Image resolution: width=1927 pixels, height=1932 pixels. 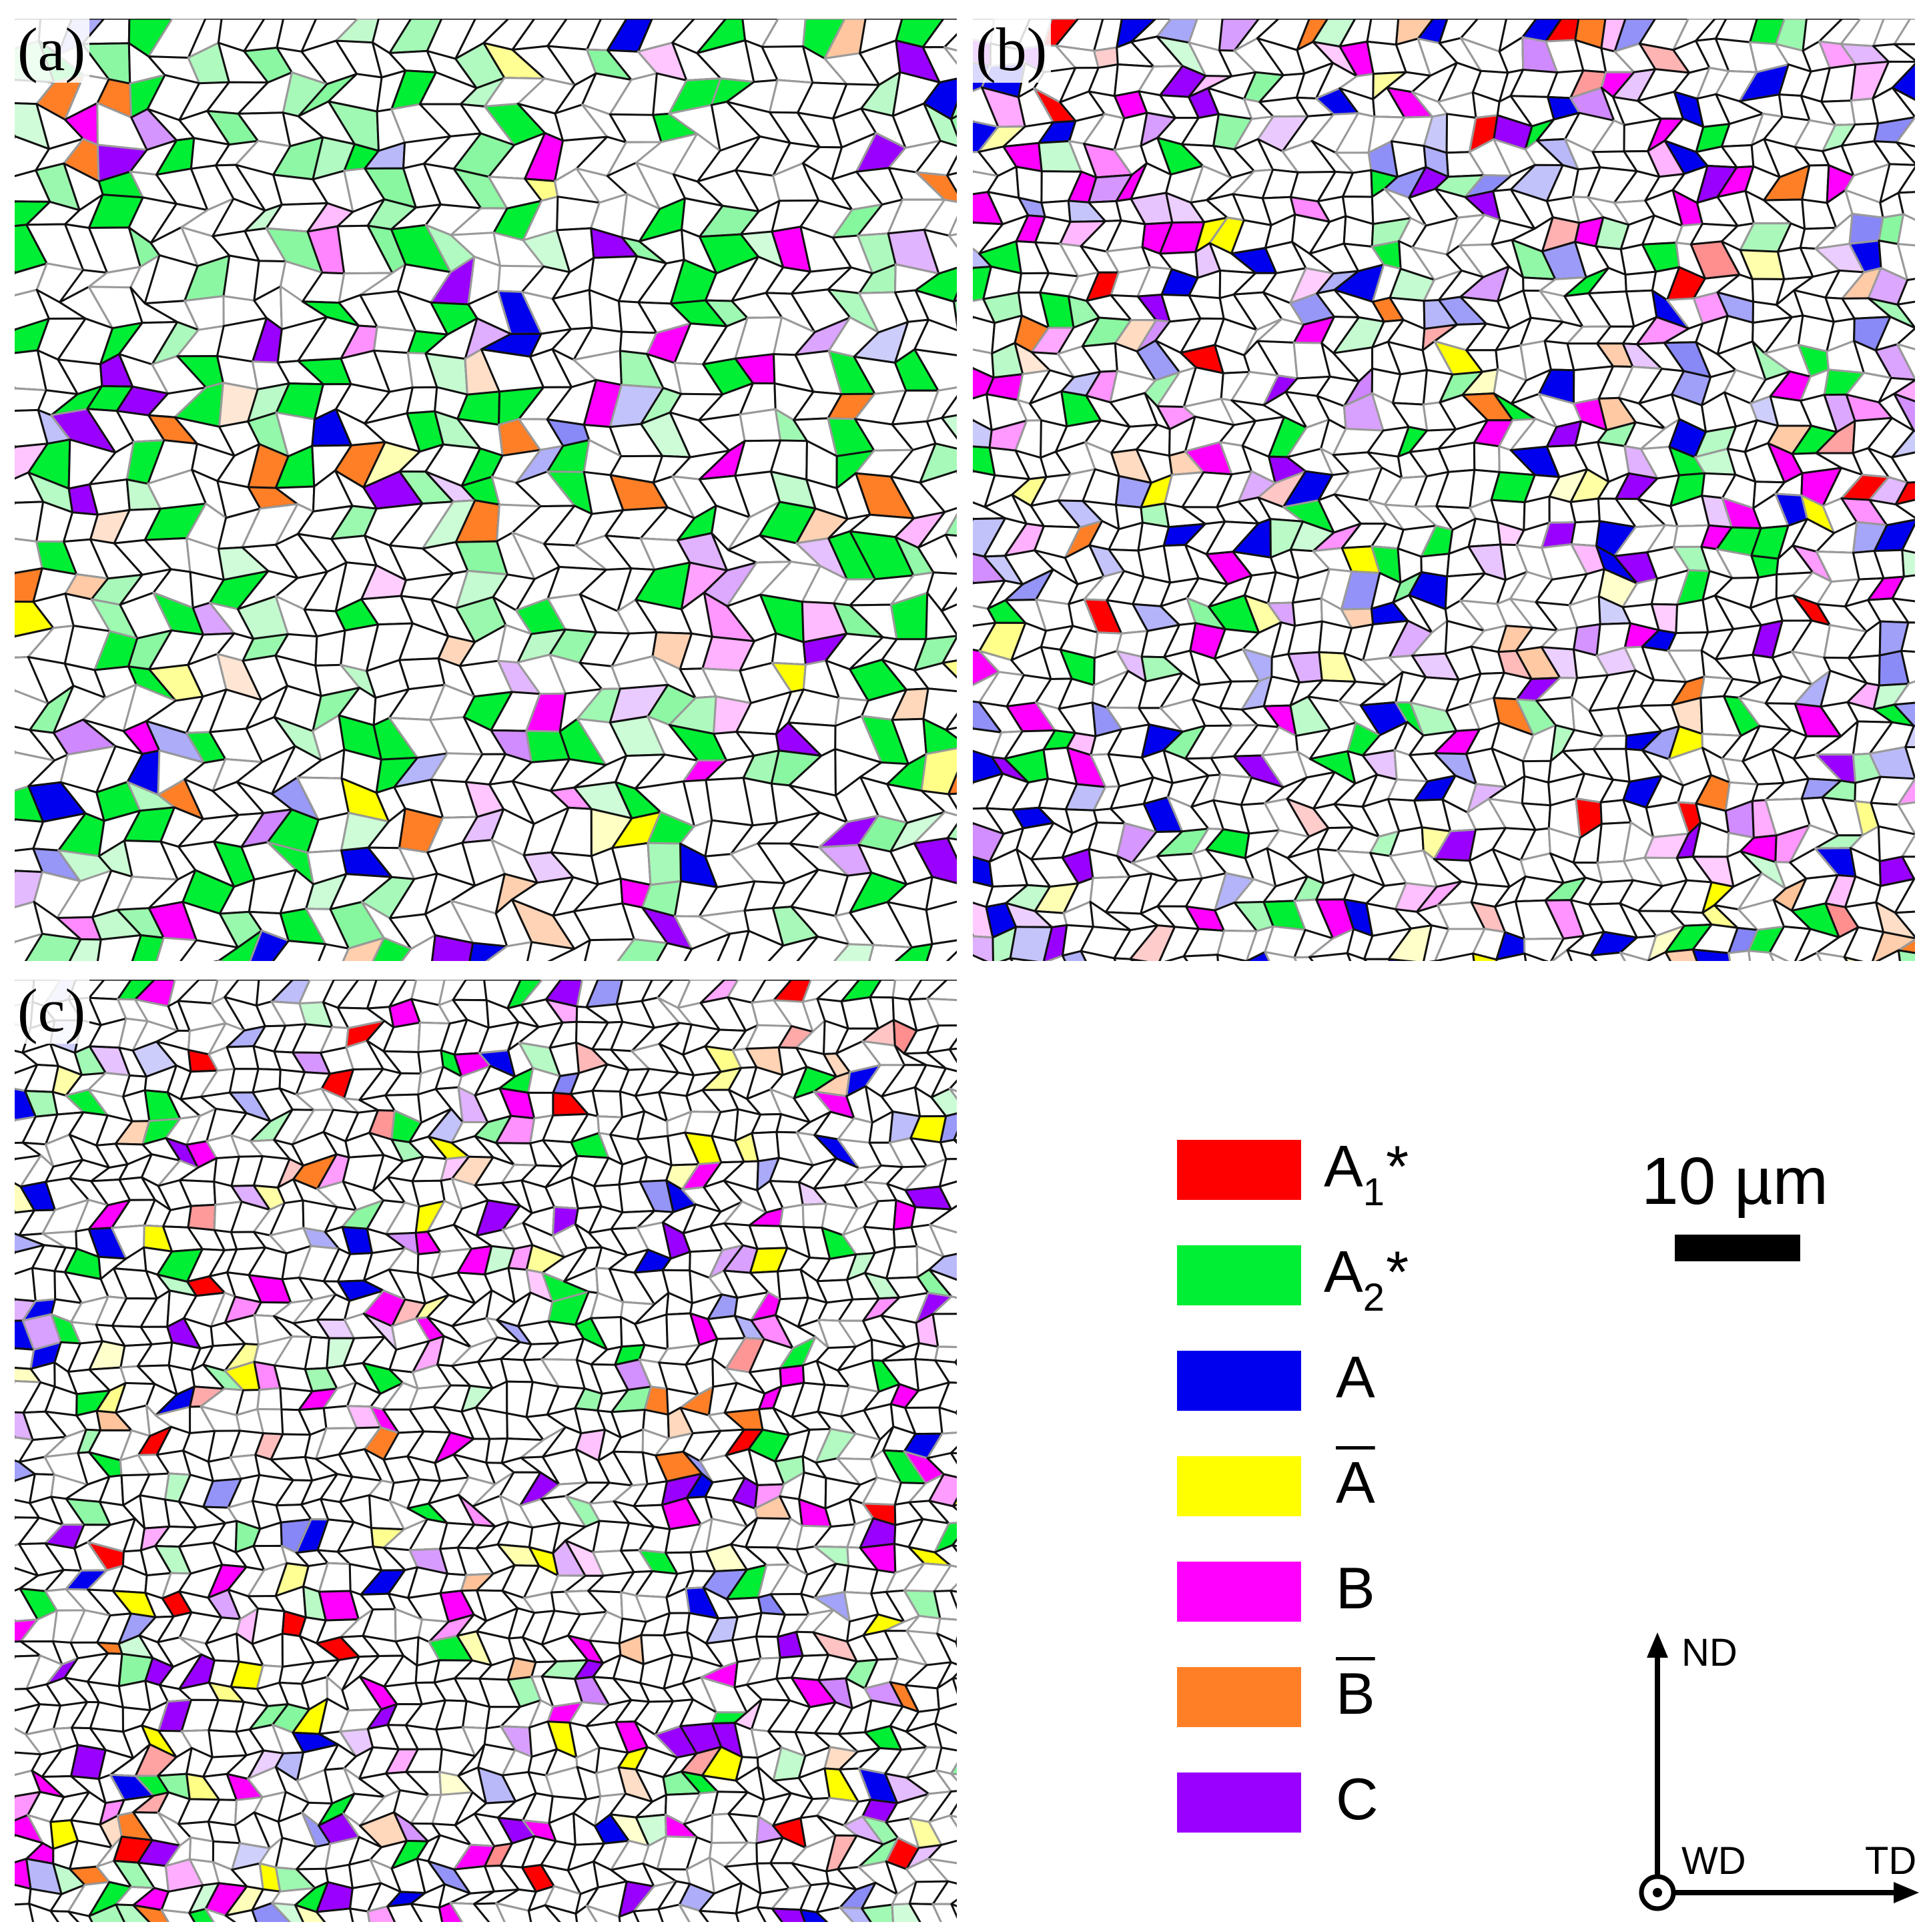 I want to click on legend-item-c: C, so click(x=1350, y=1800).